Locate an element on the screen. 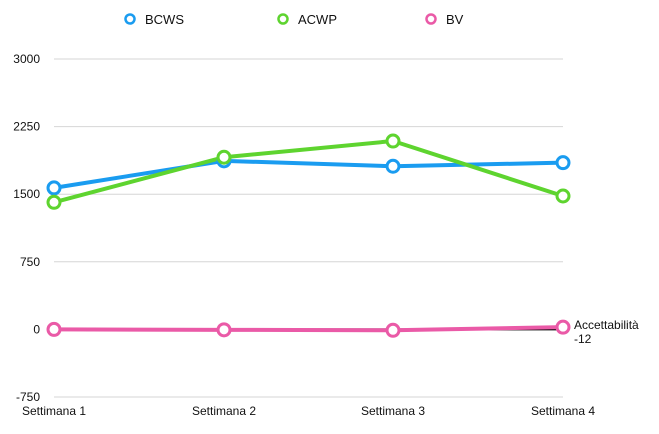  y-tick-label: 2250 is located at coordinates (26, 127).